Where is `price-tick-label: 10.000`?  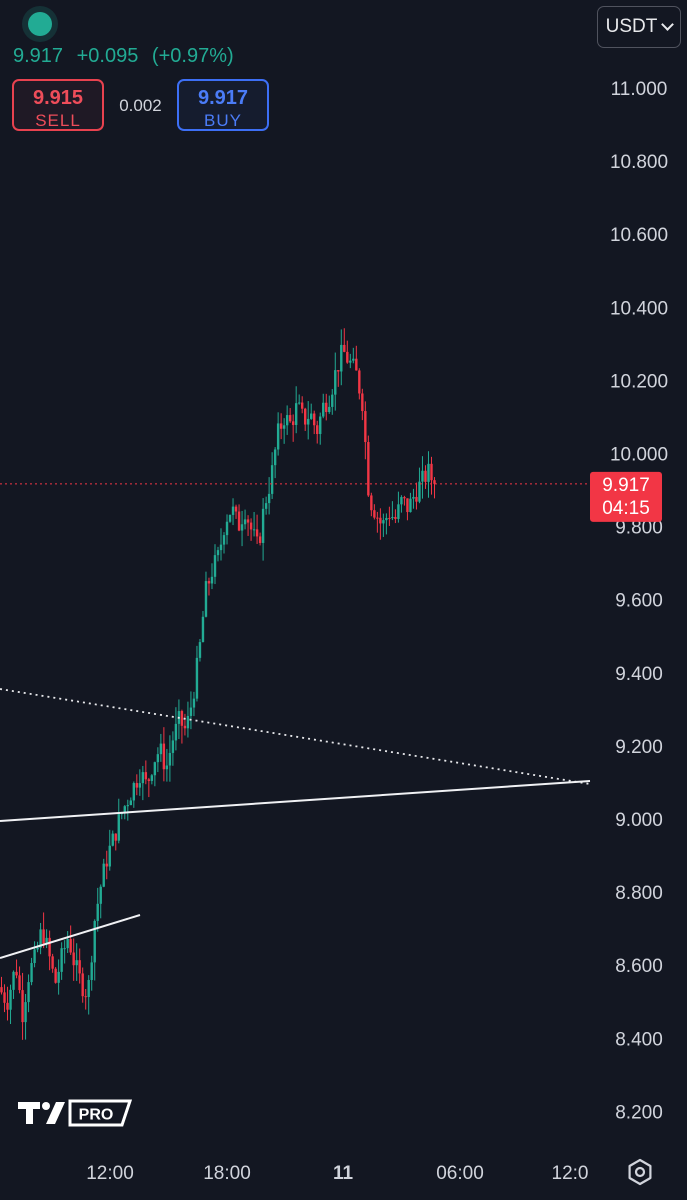 price-tick-label: 10.000 is located at coordinates (639, 455).